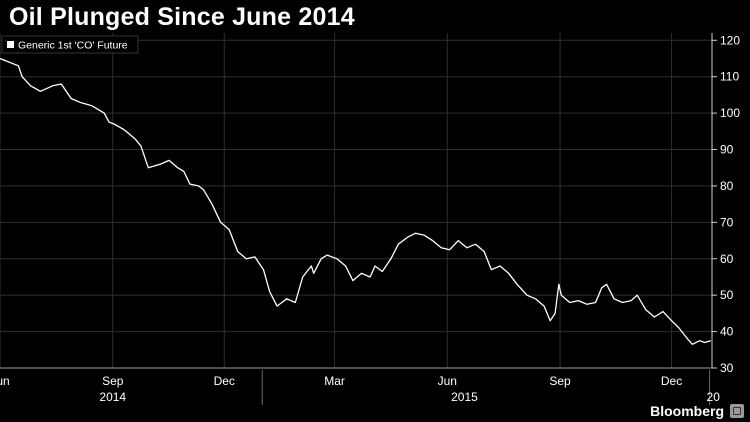 The width and height of the screenshot is (750, 422). What do you see at coordinates (737, 411) in the screenshot?
I see `chart-share-icon` at bounding box center [737, 411].